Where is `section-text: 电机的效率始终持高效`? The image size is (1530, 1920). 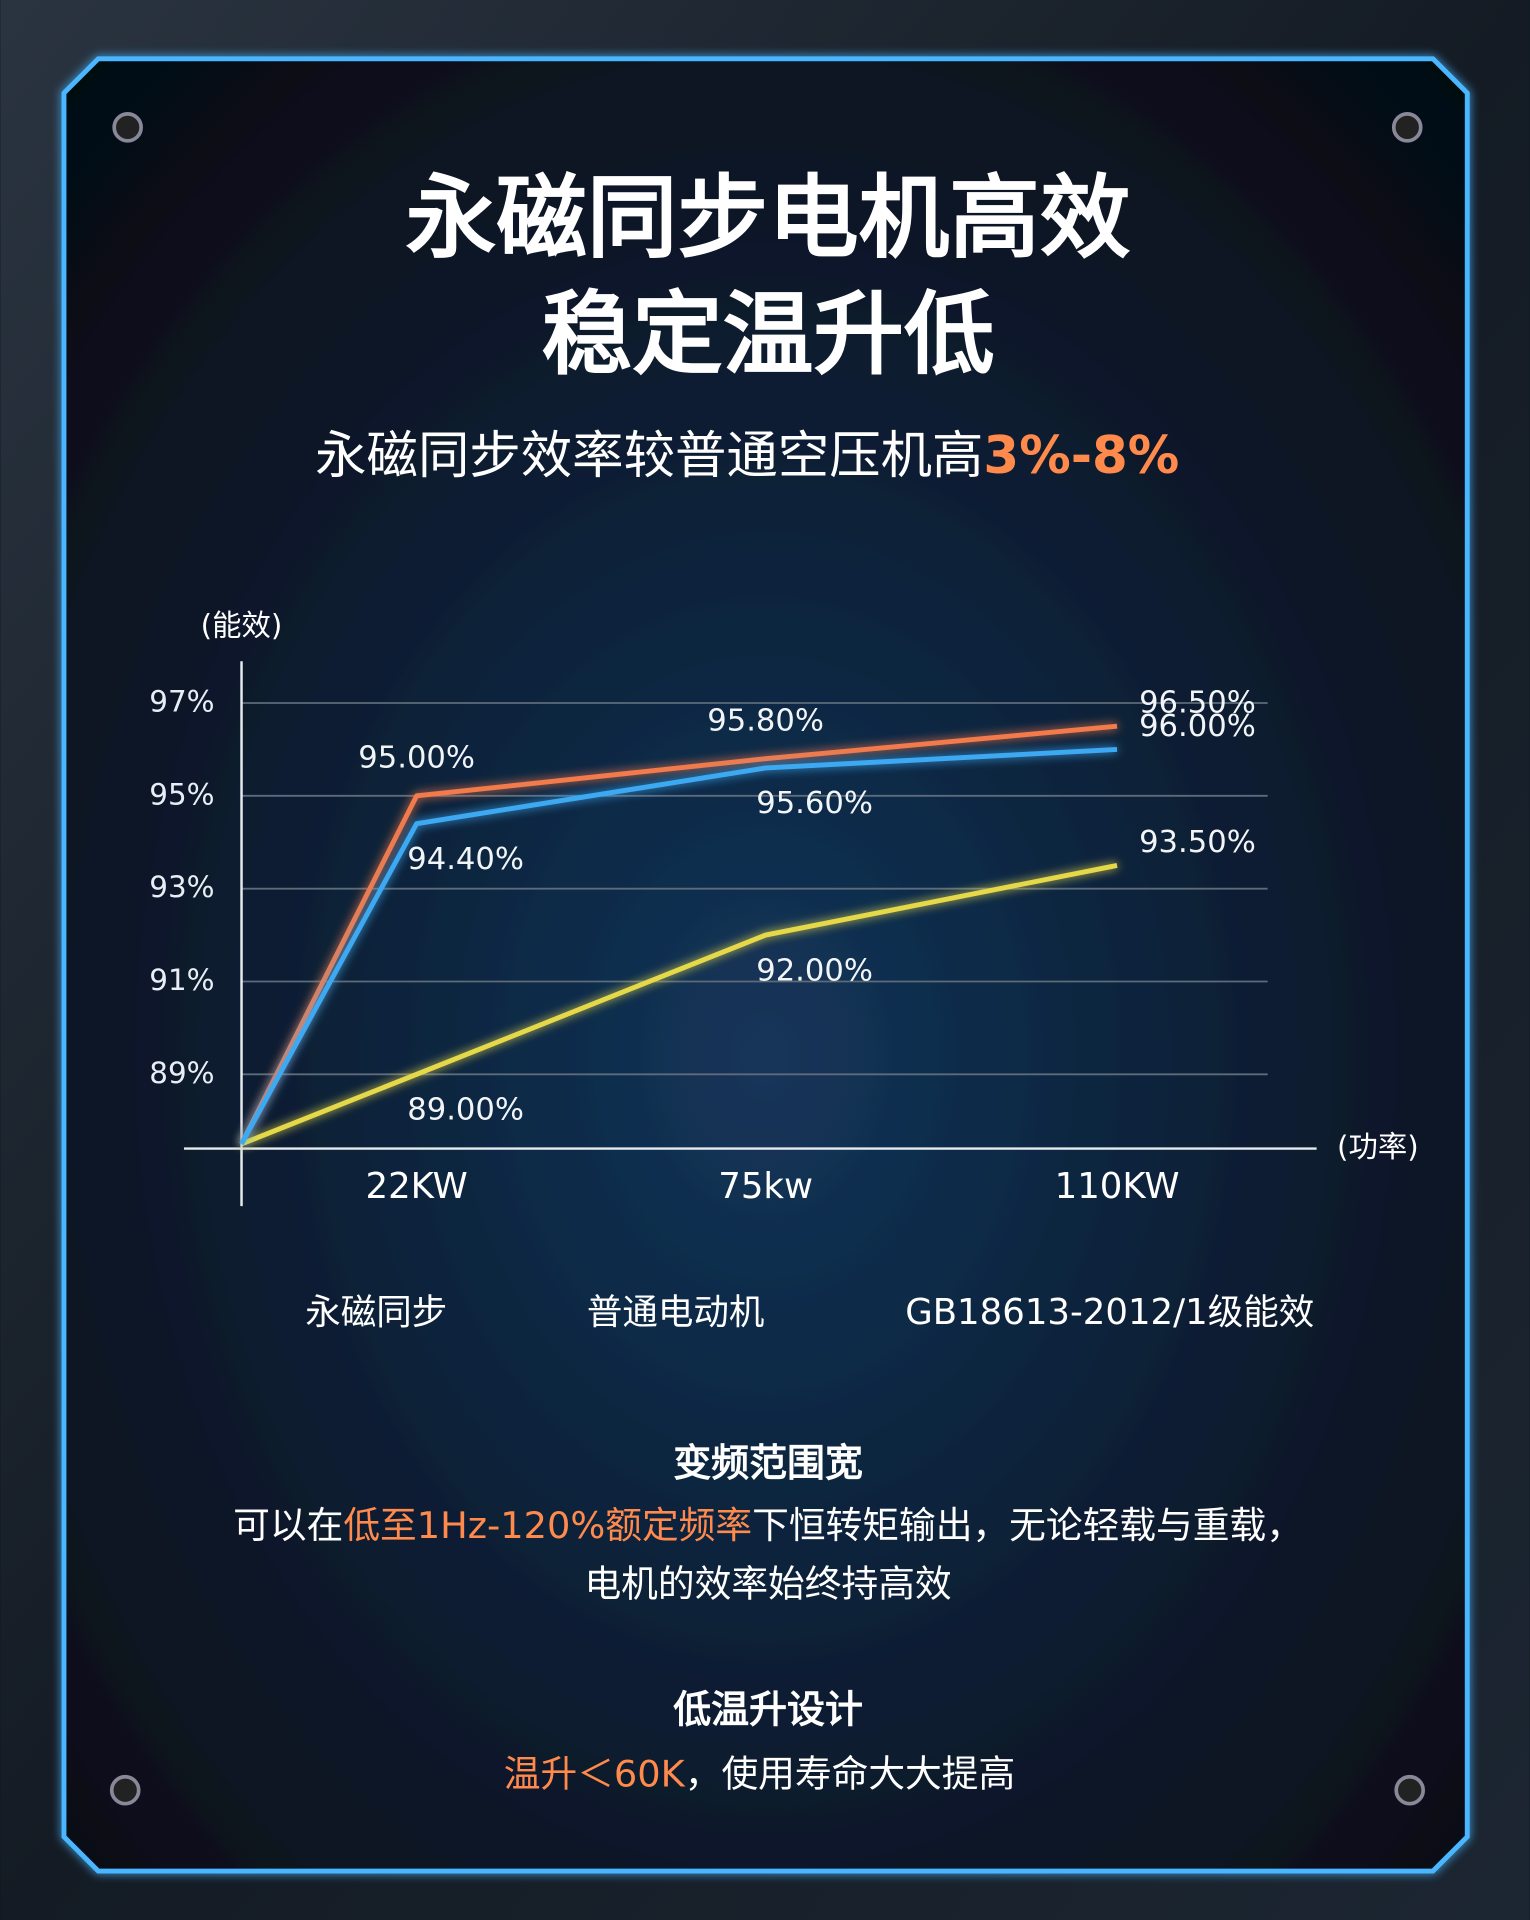
section-text: 电机的效率始终持高效 is located at coordinates (767, 1583).